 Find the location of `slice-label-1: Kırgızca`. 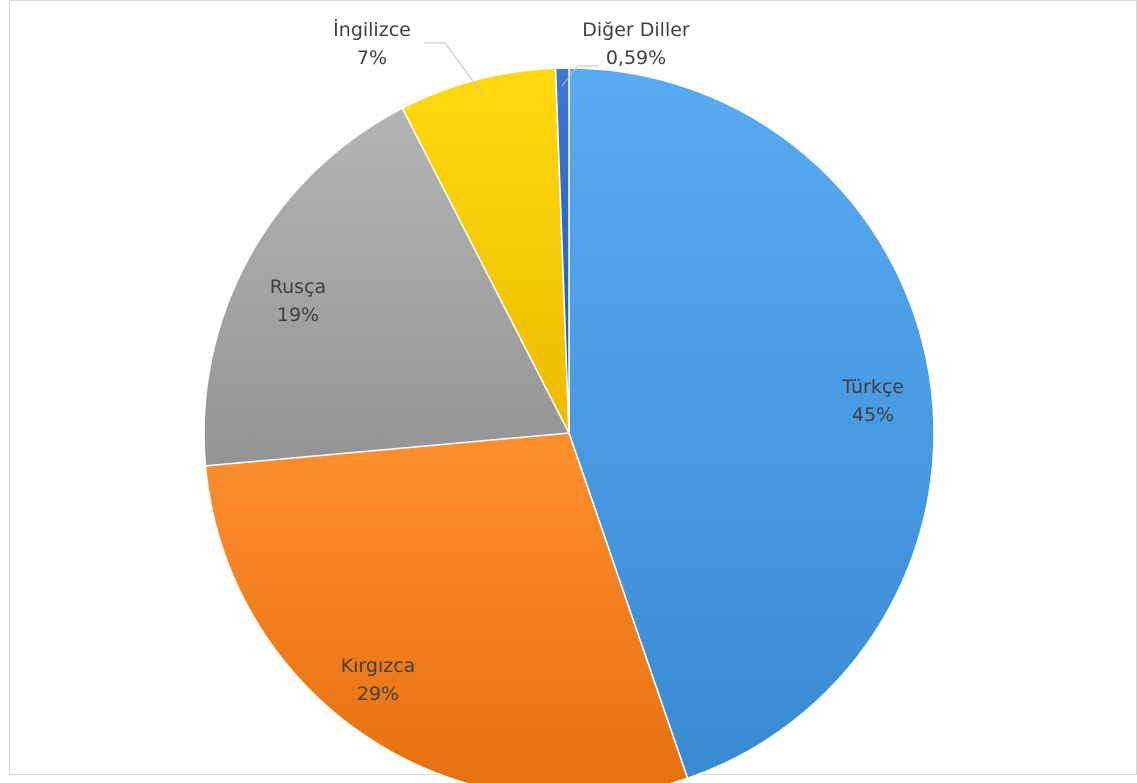

slice-label-1: Kırgızca is located at coordinates (378, 666).